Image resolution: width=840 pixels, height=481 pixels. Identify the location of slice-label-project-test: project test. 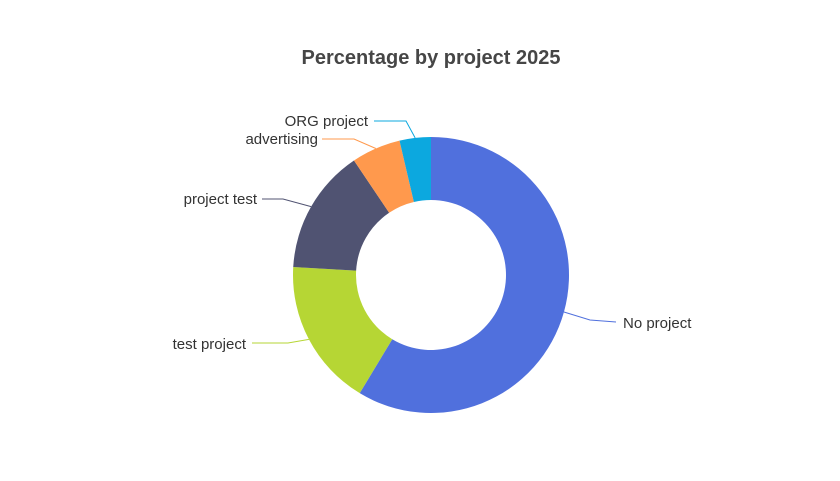
(221, 199).